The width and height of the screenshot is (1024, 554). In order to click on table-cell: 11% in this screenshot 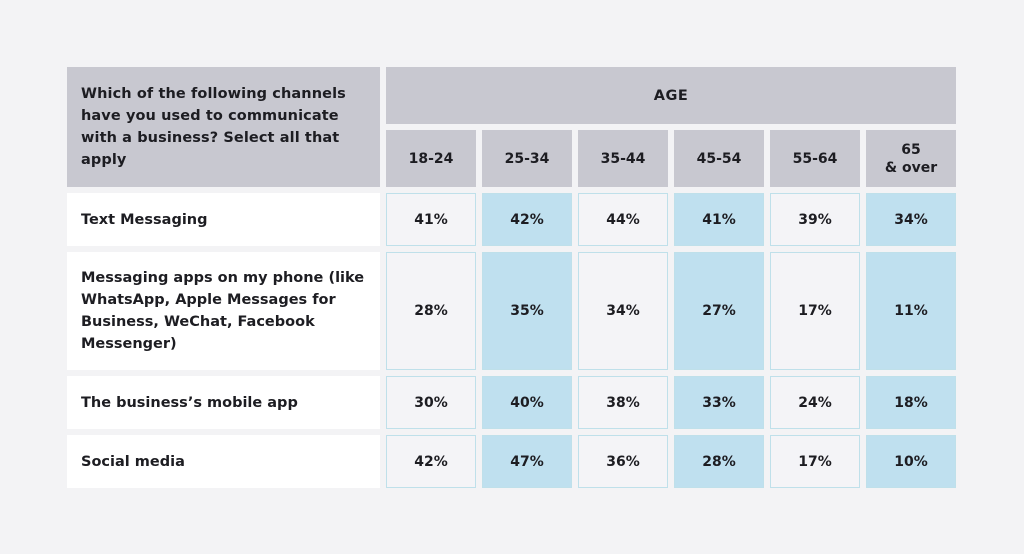, I will do `click(911, 311)`.